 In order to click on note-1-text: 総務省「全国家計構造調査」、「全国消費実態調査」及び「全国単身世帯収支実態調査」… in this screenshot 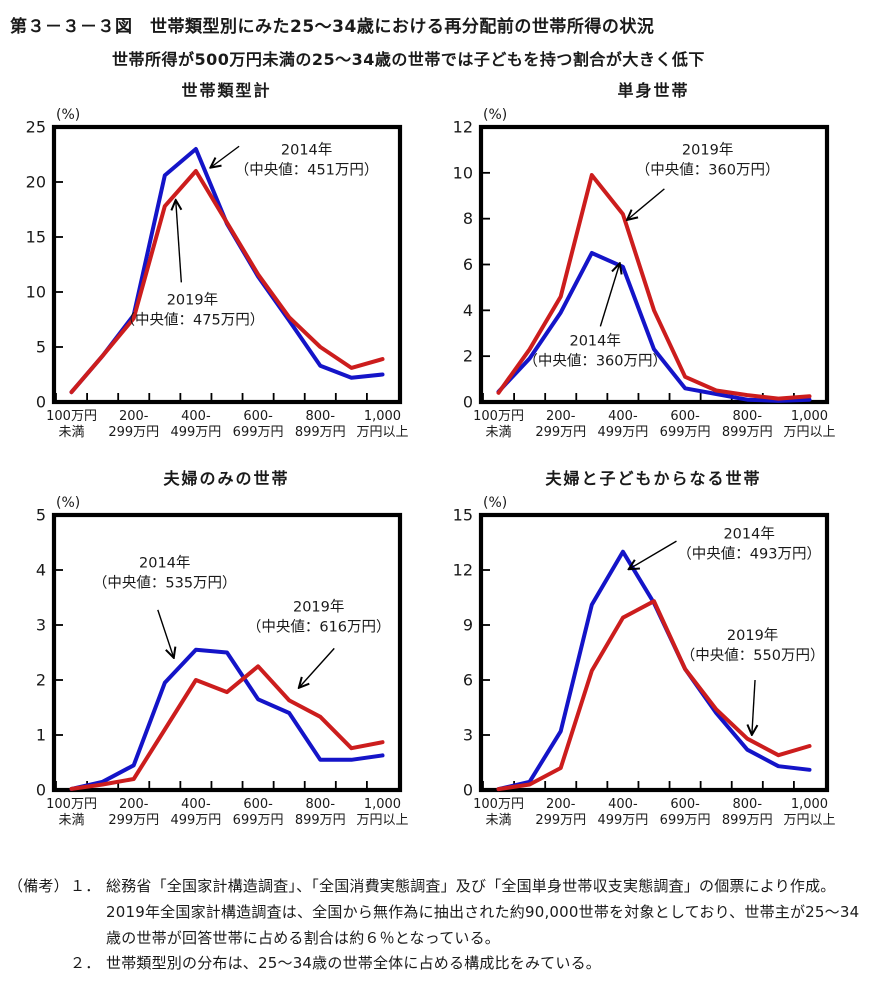, I will do `click(483, 912)`.